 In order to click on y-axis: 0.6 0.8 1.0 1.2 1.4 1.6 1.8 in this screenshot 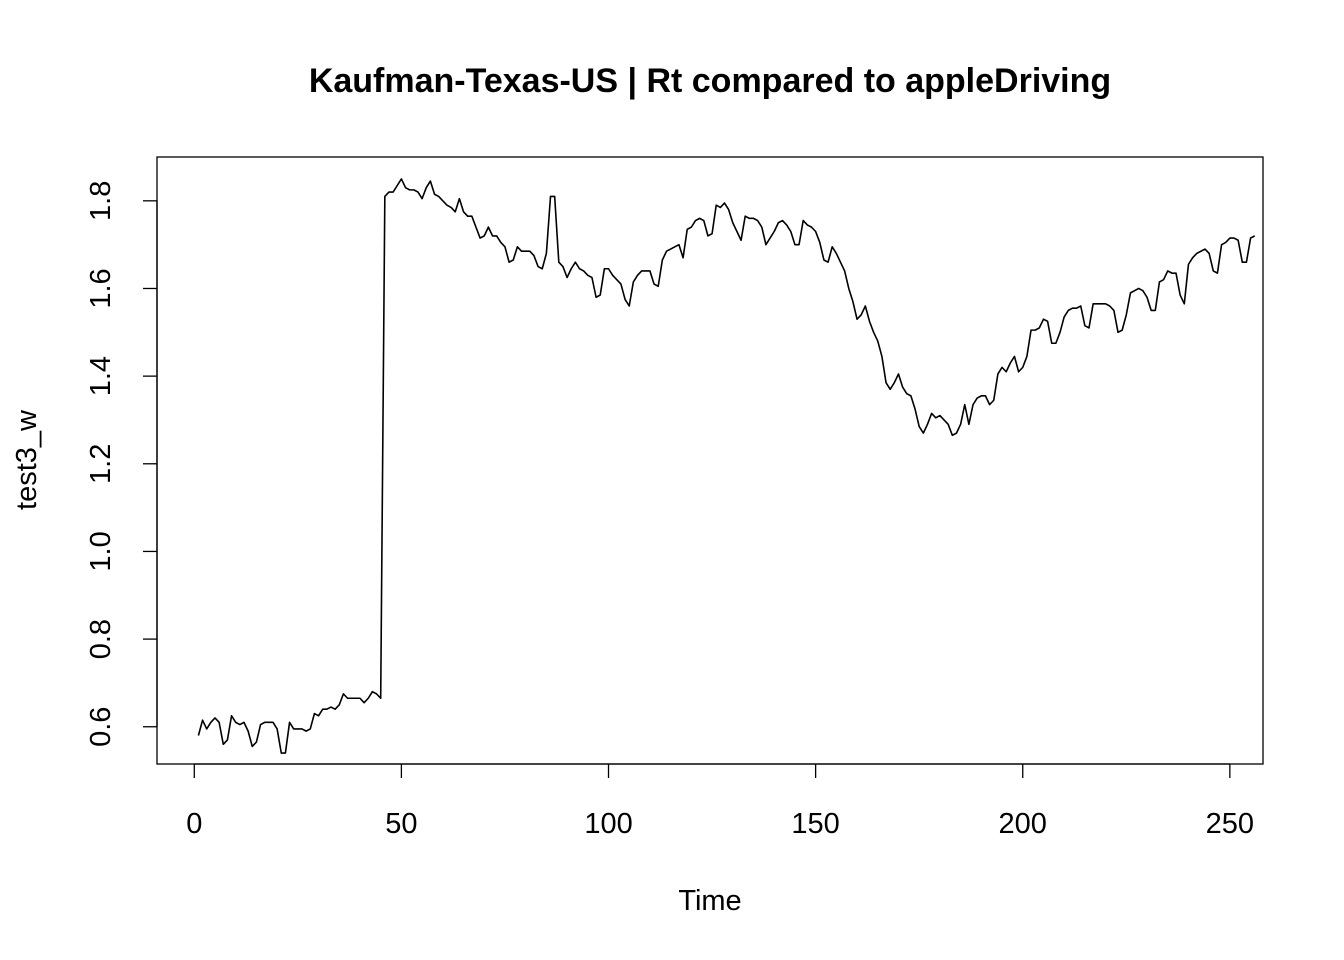, I will do `click(121, 464)`.